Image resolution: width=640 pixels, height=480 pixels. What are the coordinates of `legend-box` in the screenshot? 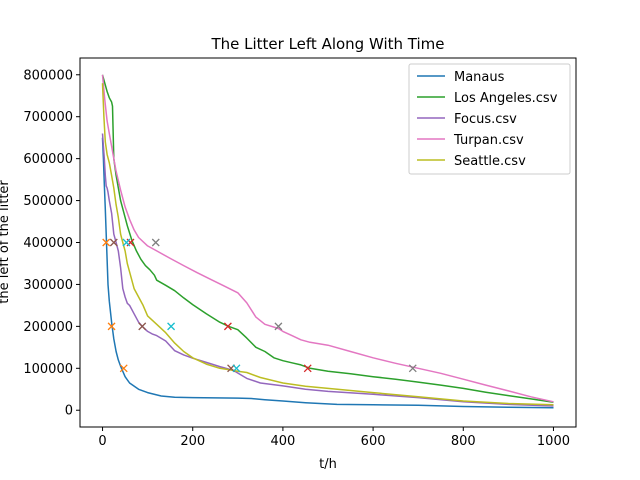 It's located at (489, 119).